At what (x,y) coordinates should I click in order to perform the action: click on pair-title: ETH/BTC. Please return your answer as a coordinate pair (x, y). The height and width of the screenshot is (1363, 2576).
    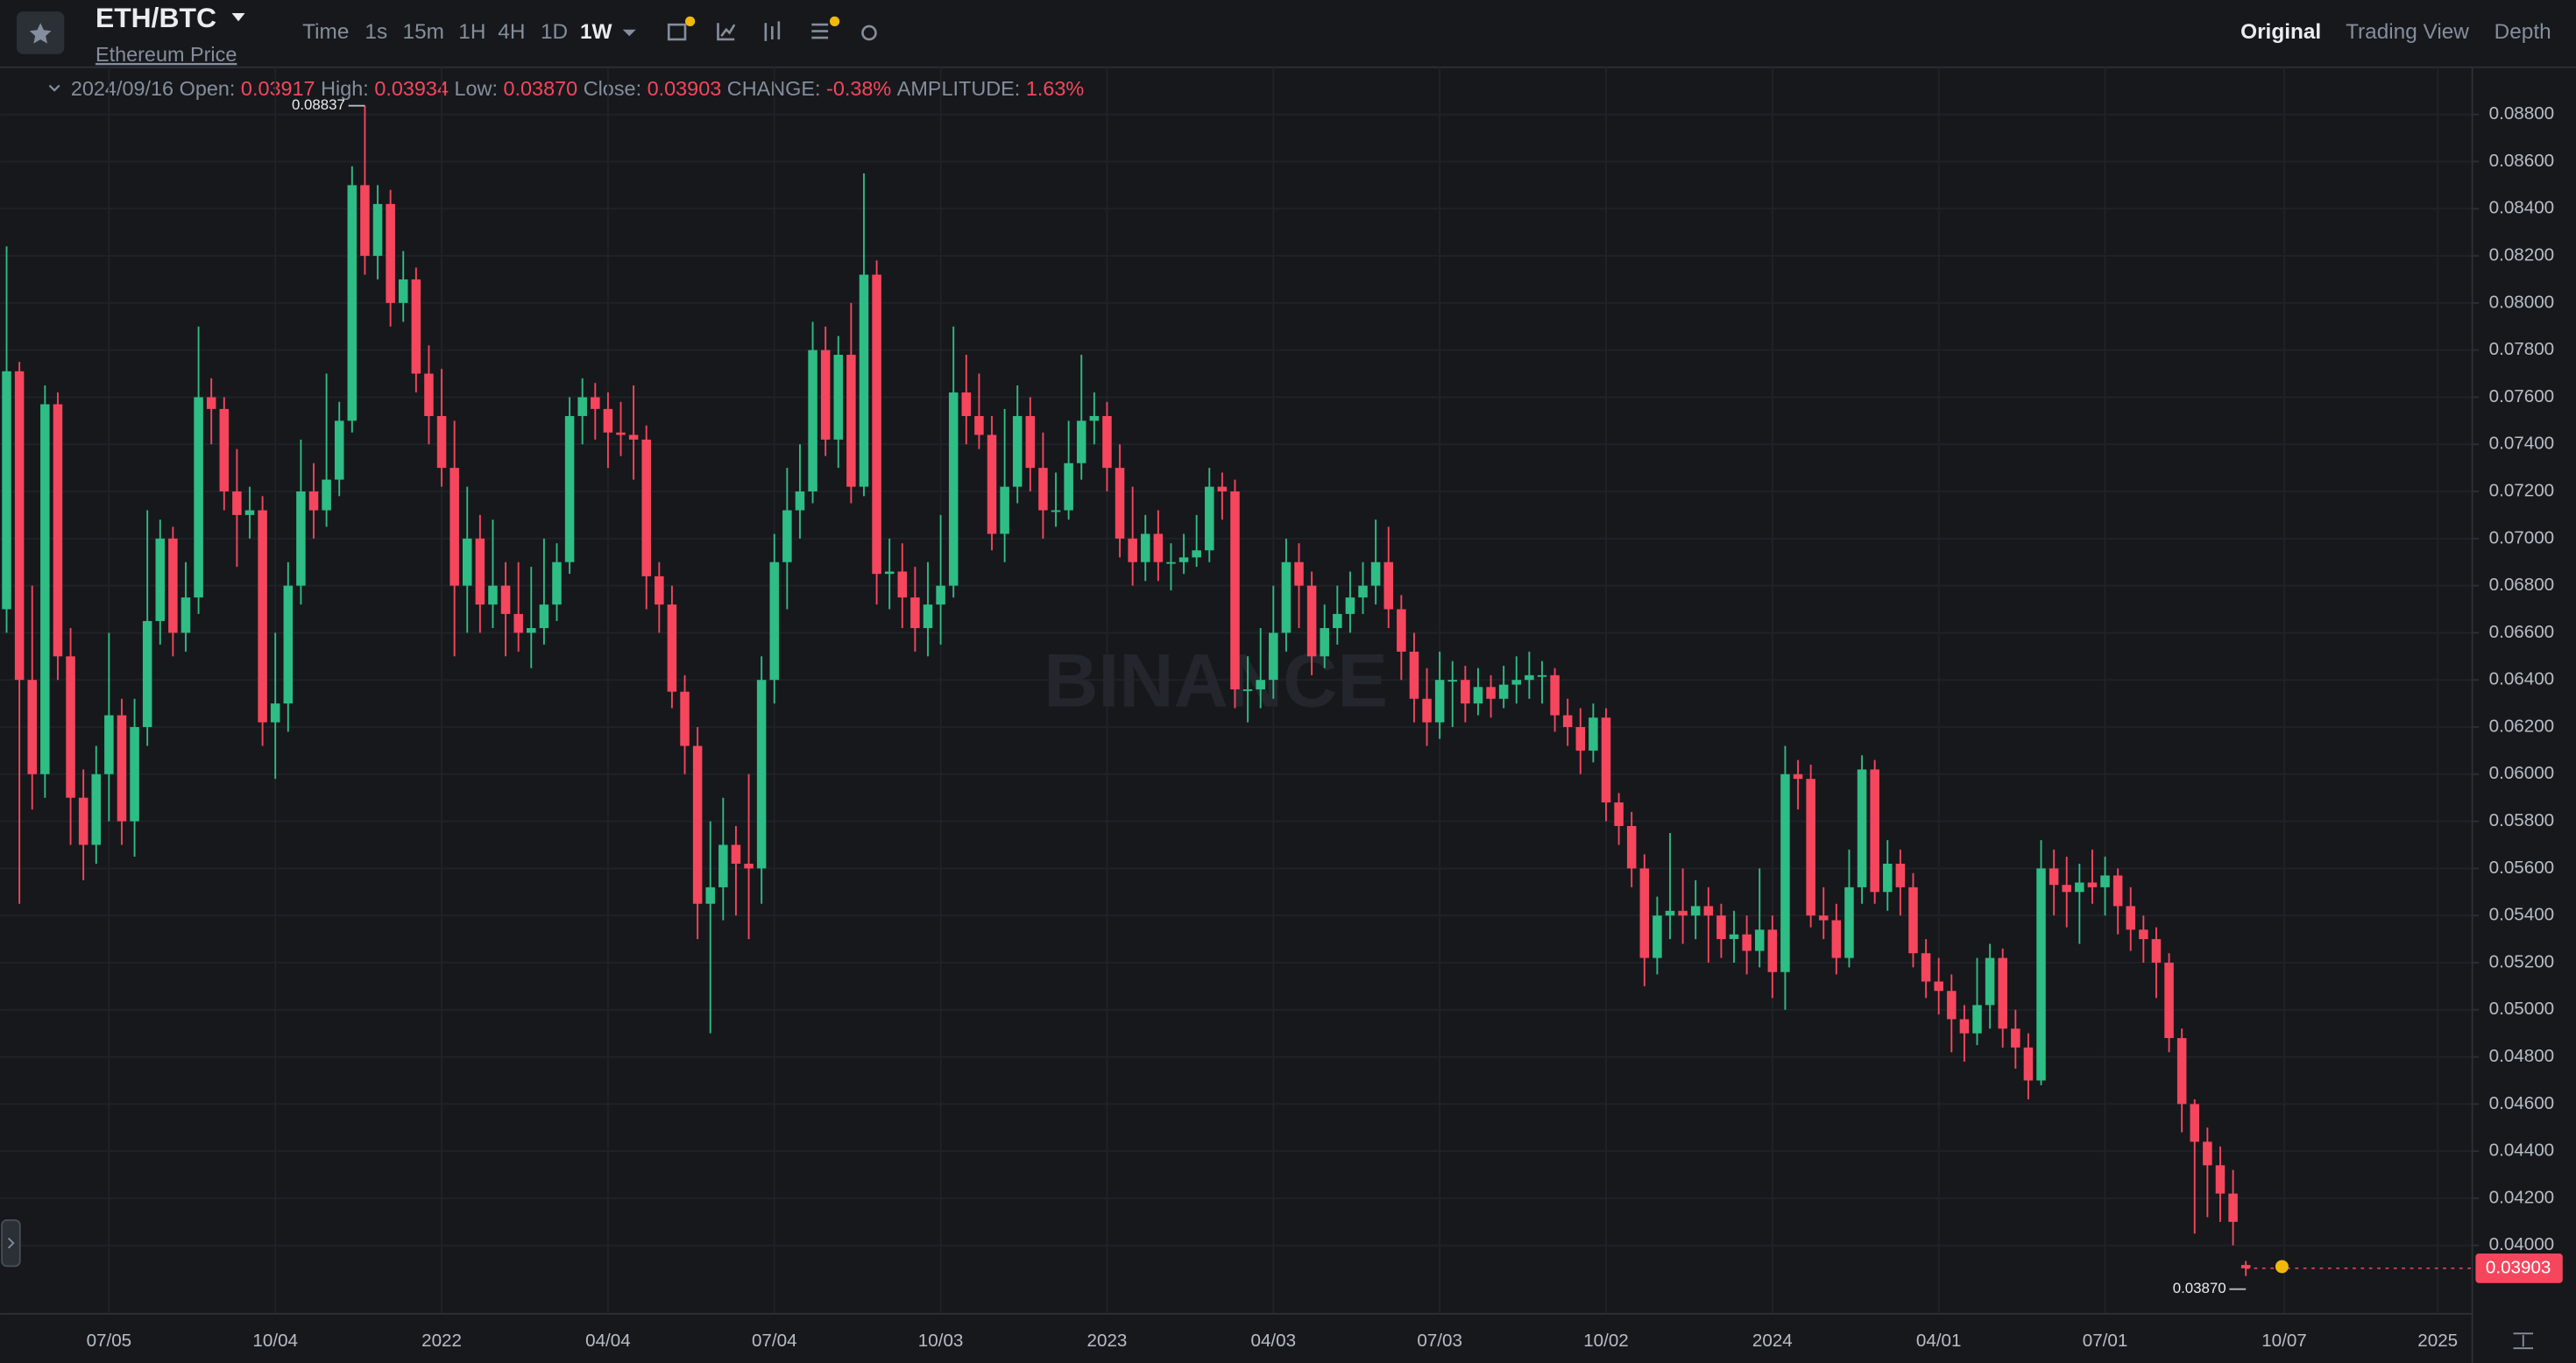
    Looking at the image, I should click on (156, 18).